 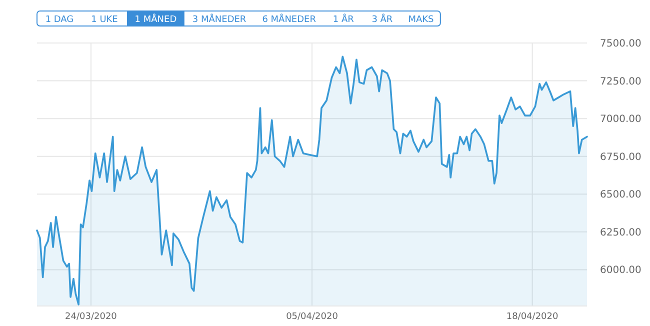 I want to click on x-tick-label: 18/04/2020, so click(x=532, y=317).